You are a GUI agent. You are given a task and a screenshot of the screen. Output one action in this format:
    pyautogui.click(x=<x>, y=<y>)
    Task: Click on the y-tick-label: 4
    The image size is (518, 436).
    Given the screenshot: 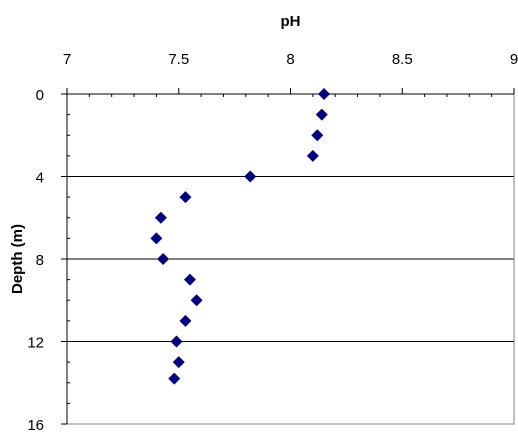 What is the action you would take?
    pyautogui.click(x=40, y=178)
    